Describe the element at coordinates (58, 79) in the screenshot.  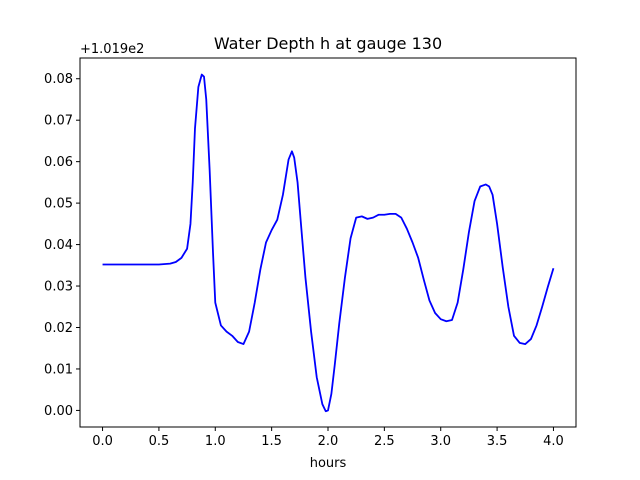
I see `y-tick-label: 0.08` at that location.